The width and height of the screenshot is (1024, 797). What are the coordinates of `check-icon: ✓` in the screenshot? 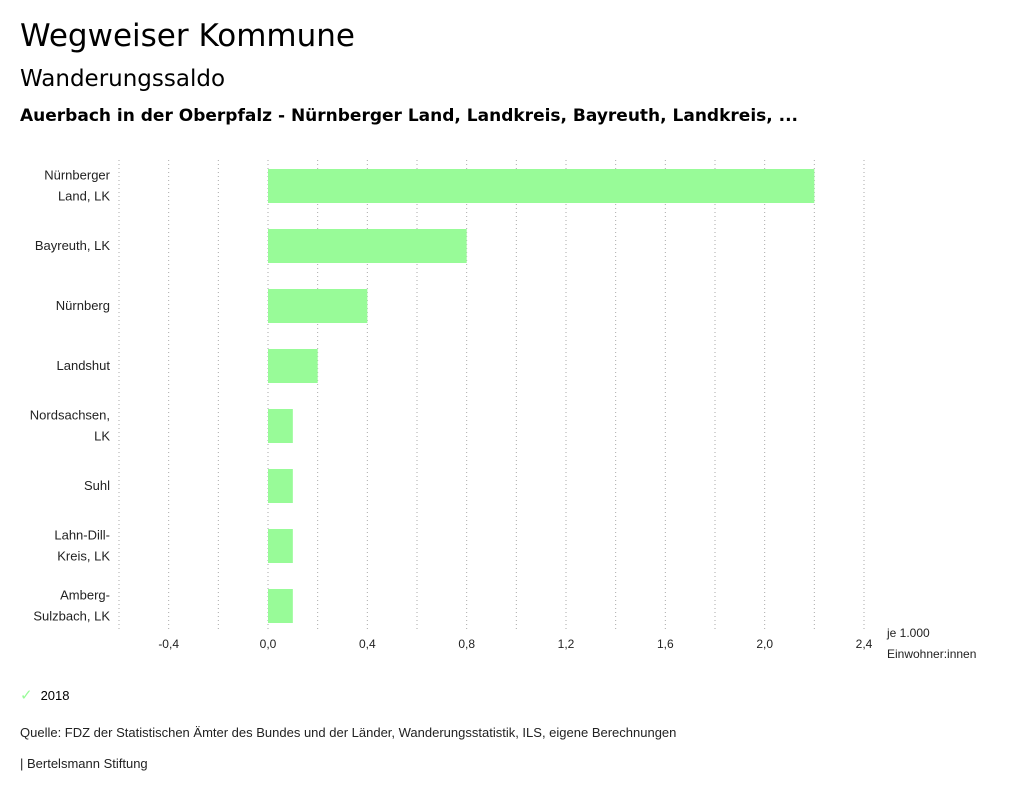 It's located at (26, 695).